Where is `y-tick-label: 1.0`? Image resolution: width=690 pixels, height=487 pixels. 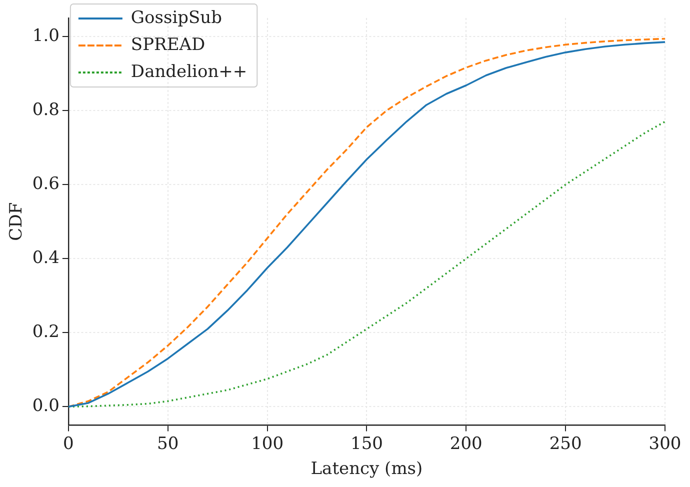
y-tick-label: 1.0 is located at coordinates (46, 36).